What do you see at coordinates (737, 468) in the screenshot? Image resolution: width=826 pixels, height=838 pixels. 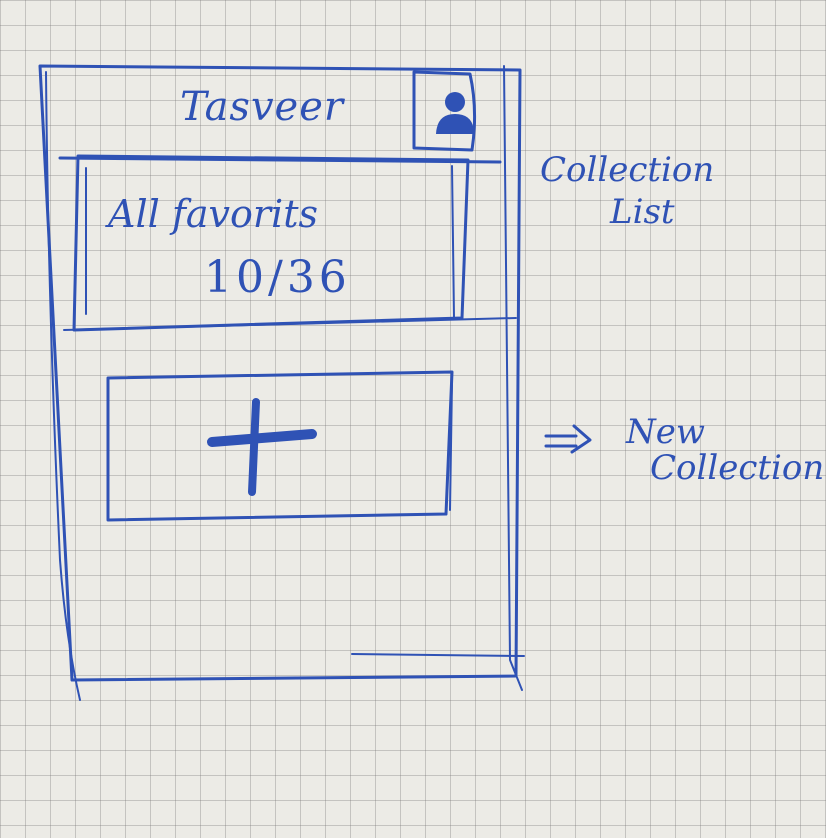 I see `annotation-new-collection-line2: Collection` at bounding box center [737, 468].